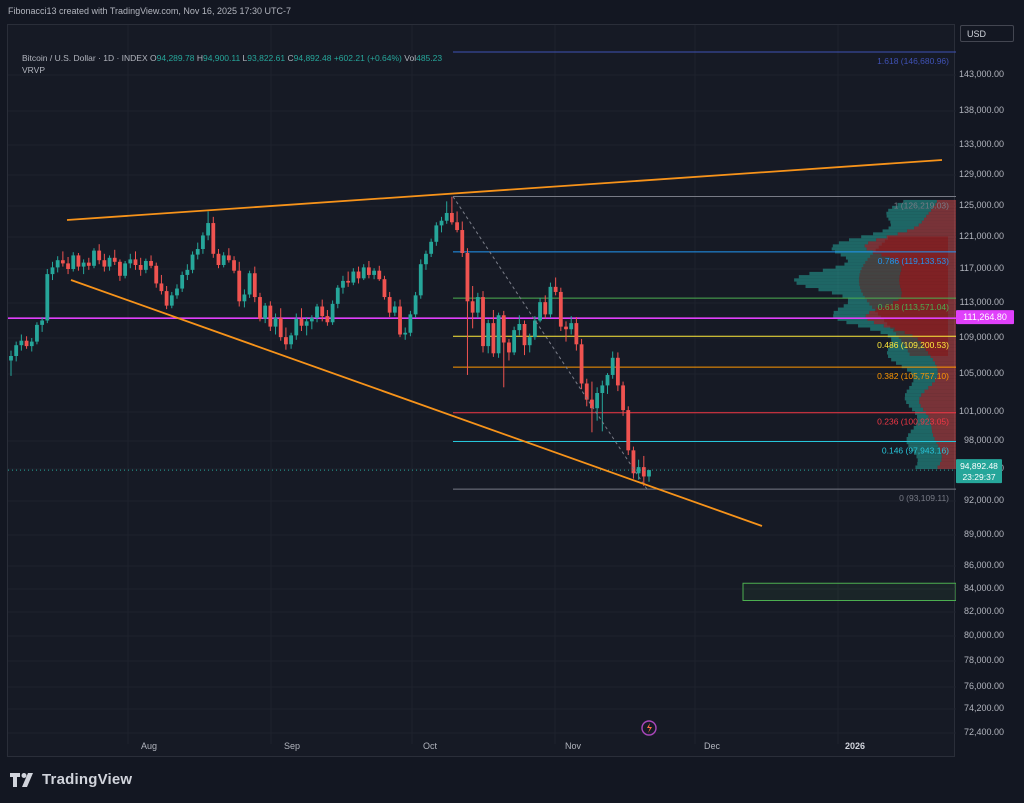 The width and height of the screenshot is (1024, 803). What do you see at coordinates (85, 58) in the screenshot?
I see `symbol-name: Bitcoin / U.S. Dollar · 1D · INDEX` at bounding box center [85, 58].